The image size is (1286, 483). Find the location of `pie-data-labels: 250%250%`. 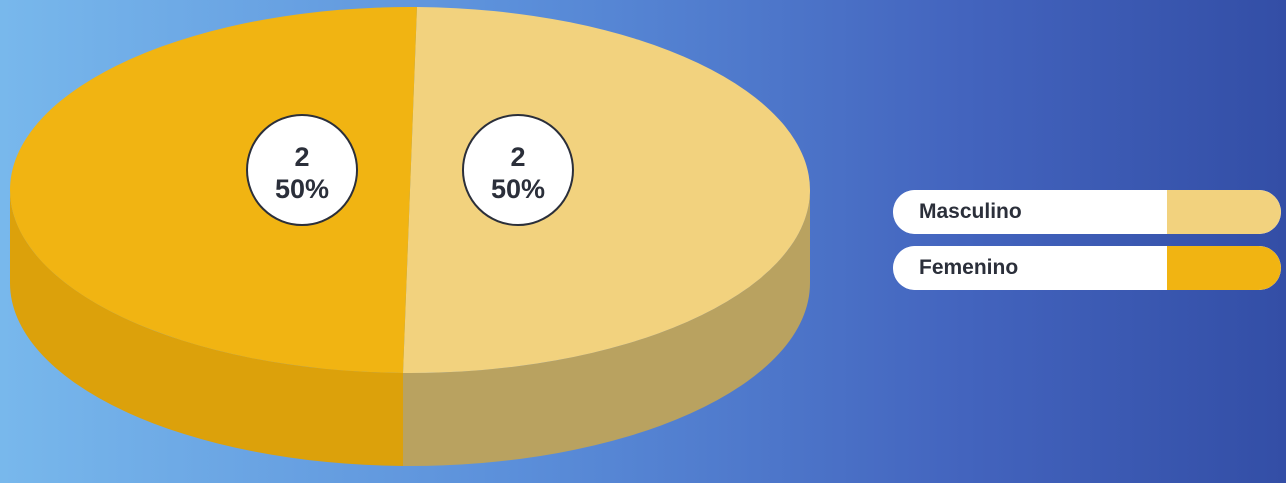

pie-data-labels: 250%250% is located at coordinates (410, 170).